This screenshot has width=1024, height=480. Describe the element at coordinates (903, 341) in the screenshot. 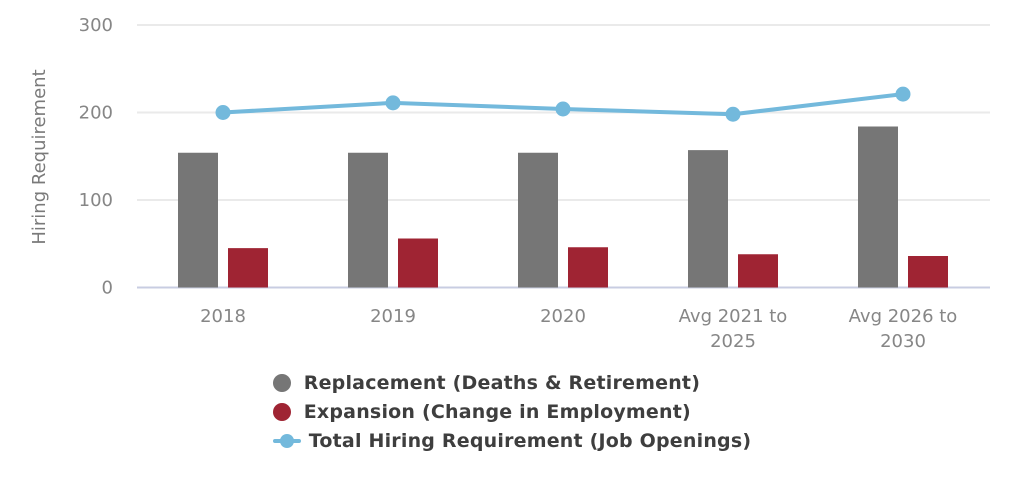

I see `x-tick-label-avg-2026-to-2030: 2030` at that location.